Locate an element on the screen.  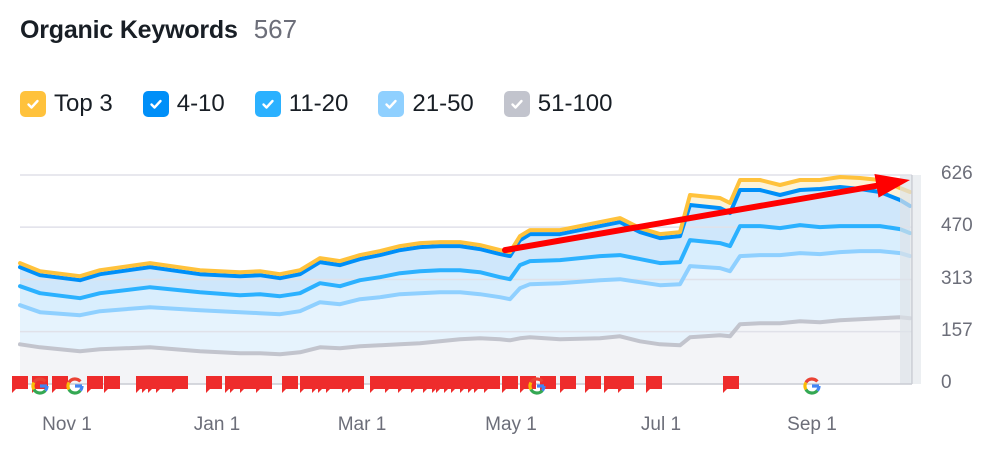
widget-header: Organic Keywords 567 is located at coordinates (158, 29).